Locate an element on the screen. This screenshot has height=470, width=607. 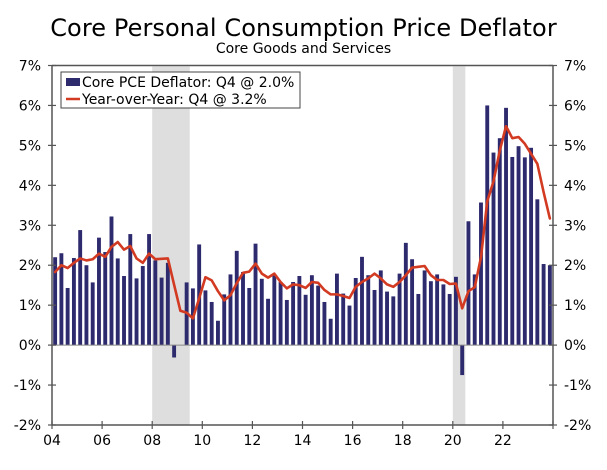
y-tick-label-right: 4% is located at coordinates (575, 186).